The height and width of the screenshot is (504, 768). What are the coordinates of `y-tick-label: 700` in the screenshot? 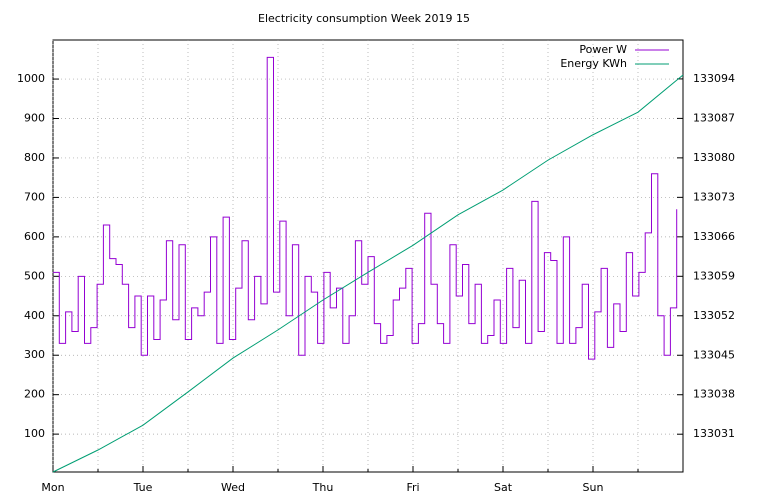 It's located at (34, 196).